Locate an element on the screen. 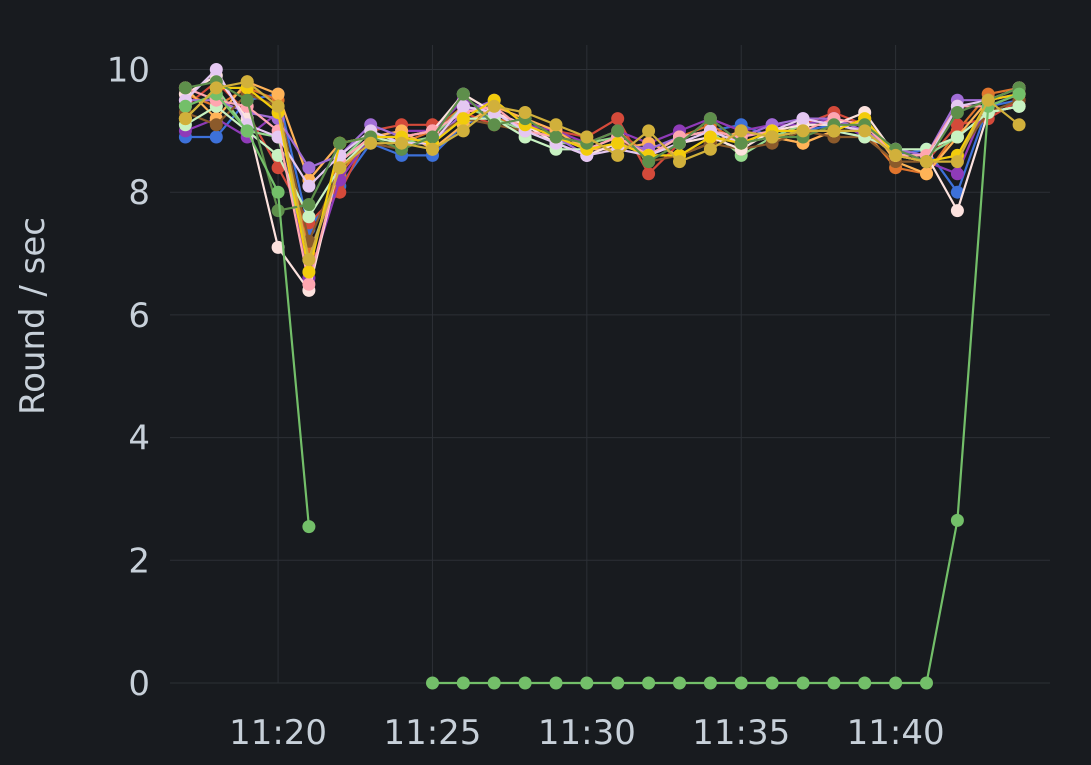 The height and width of the screenshot is (765, 1091). y-tick-label-4: 8 is located at coordinates (139, 193).